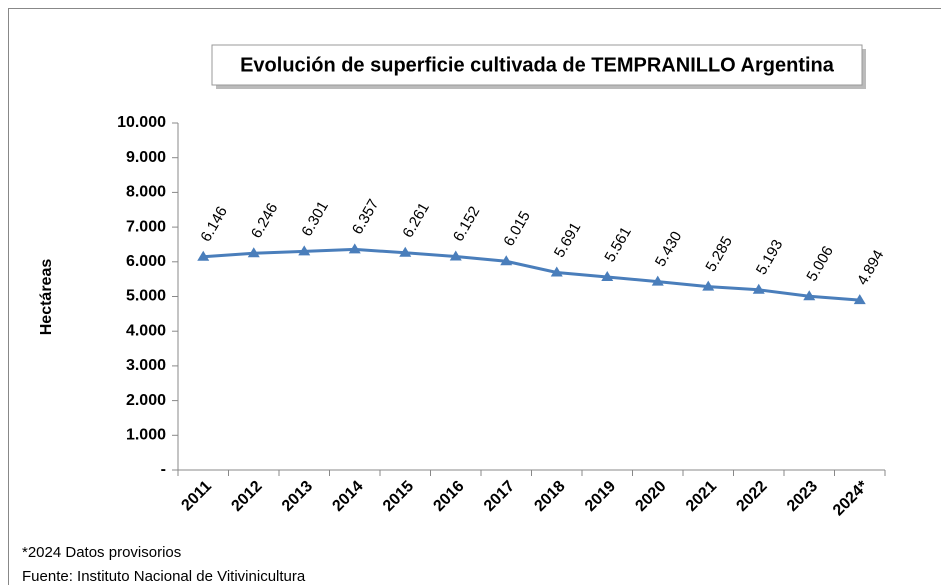  I want to click on title-box, so click(537, 65).